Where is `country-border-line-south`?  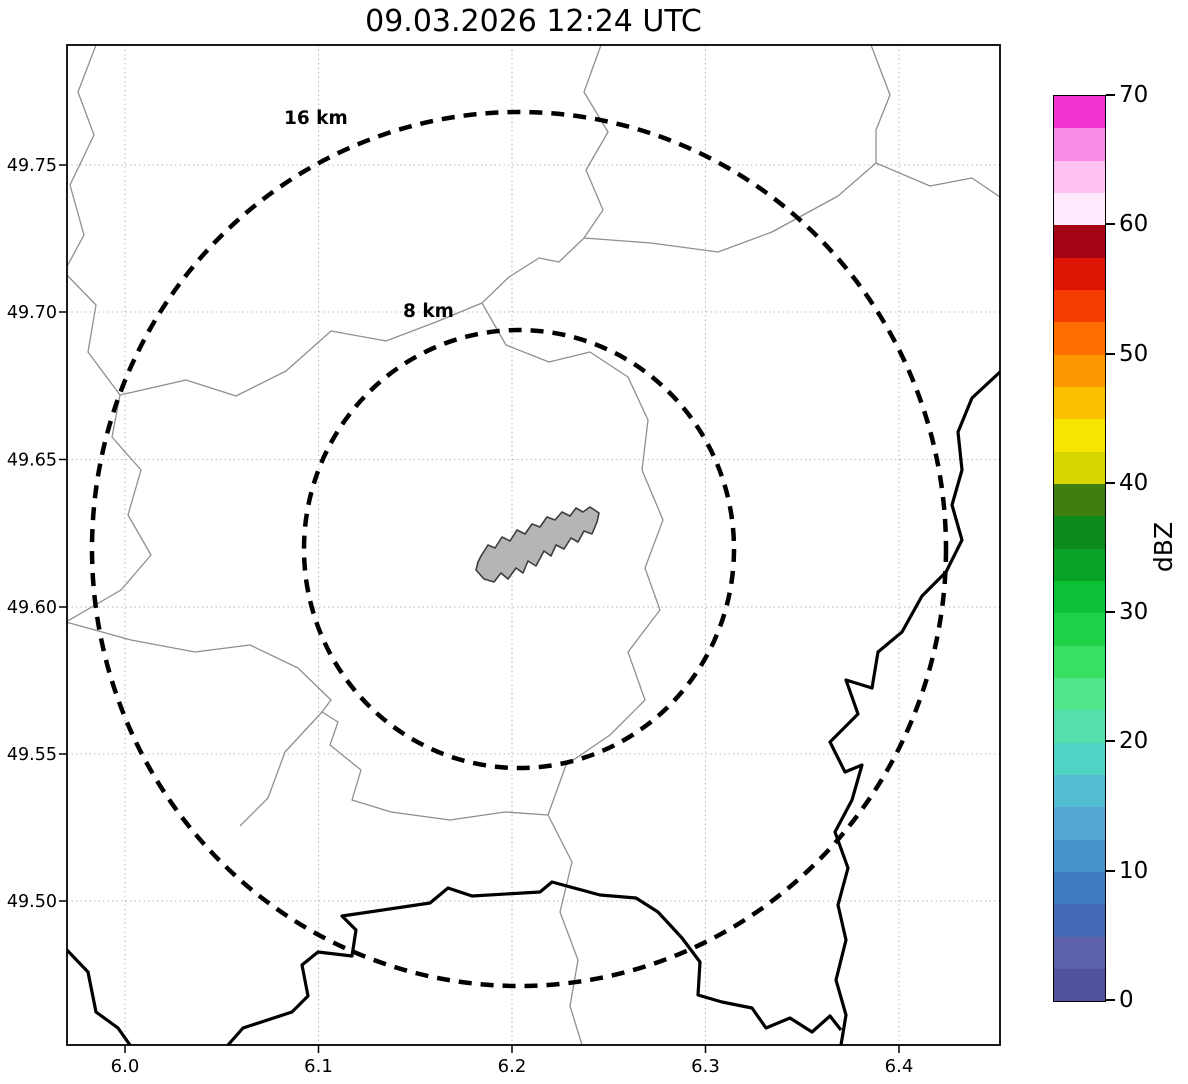 country-border-line-south is located at coordinates (534, 962).